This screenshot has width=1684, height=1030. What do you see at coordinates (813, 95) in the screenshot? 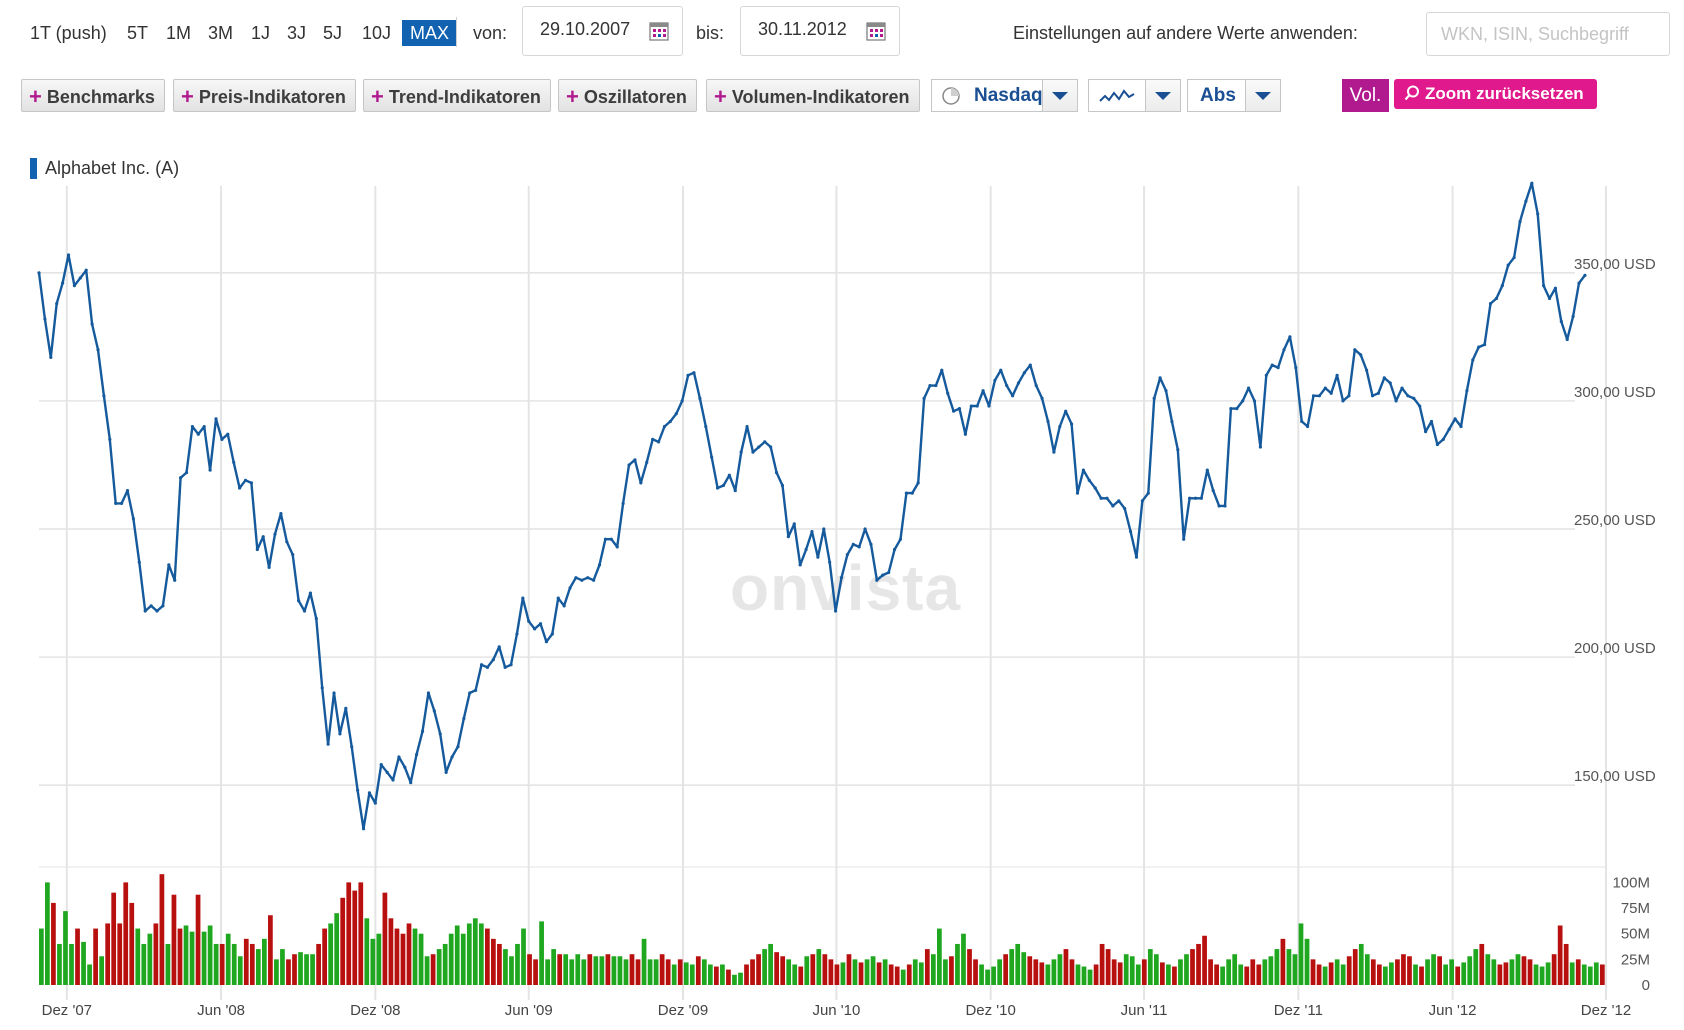
I see `volume-indicators-button: + Volumen-Indikatoren` at bounding box center [813, 95].